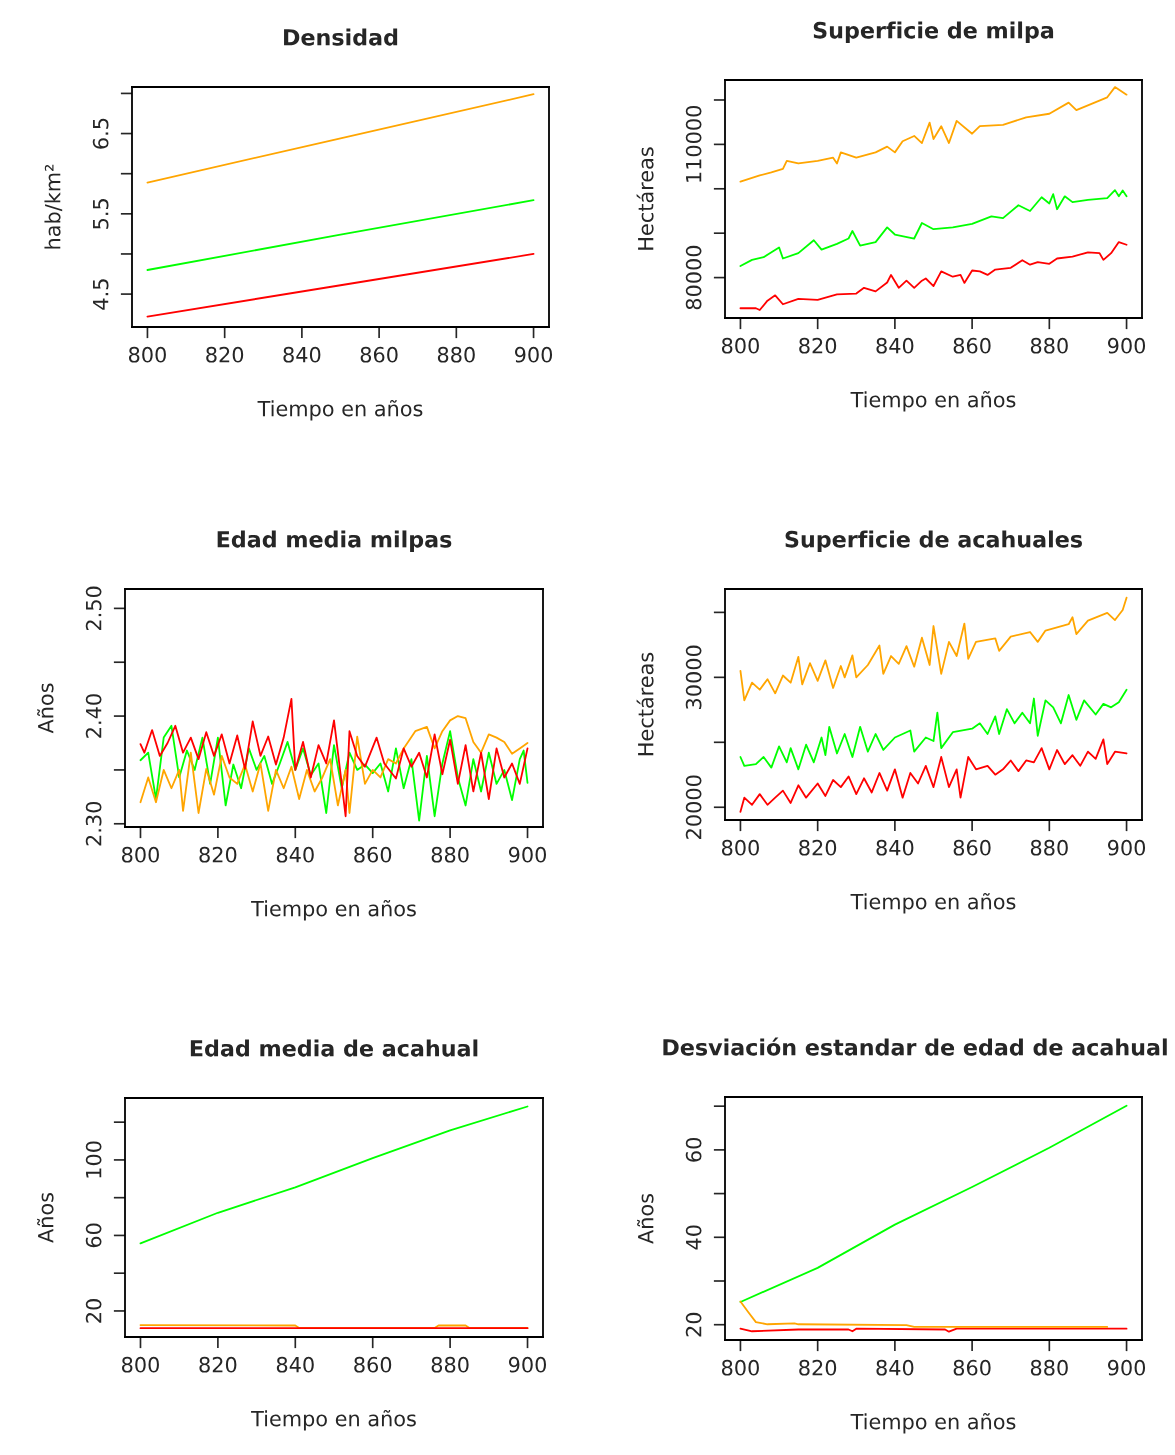 The height and width of the screenshot is (1455, 1175). I want to click on chart-title: Edad media de acahual, so click(334, 1048).